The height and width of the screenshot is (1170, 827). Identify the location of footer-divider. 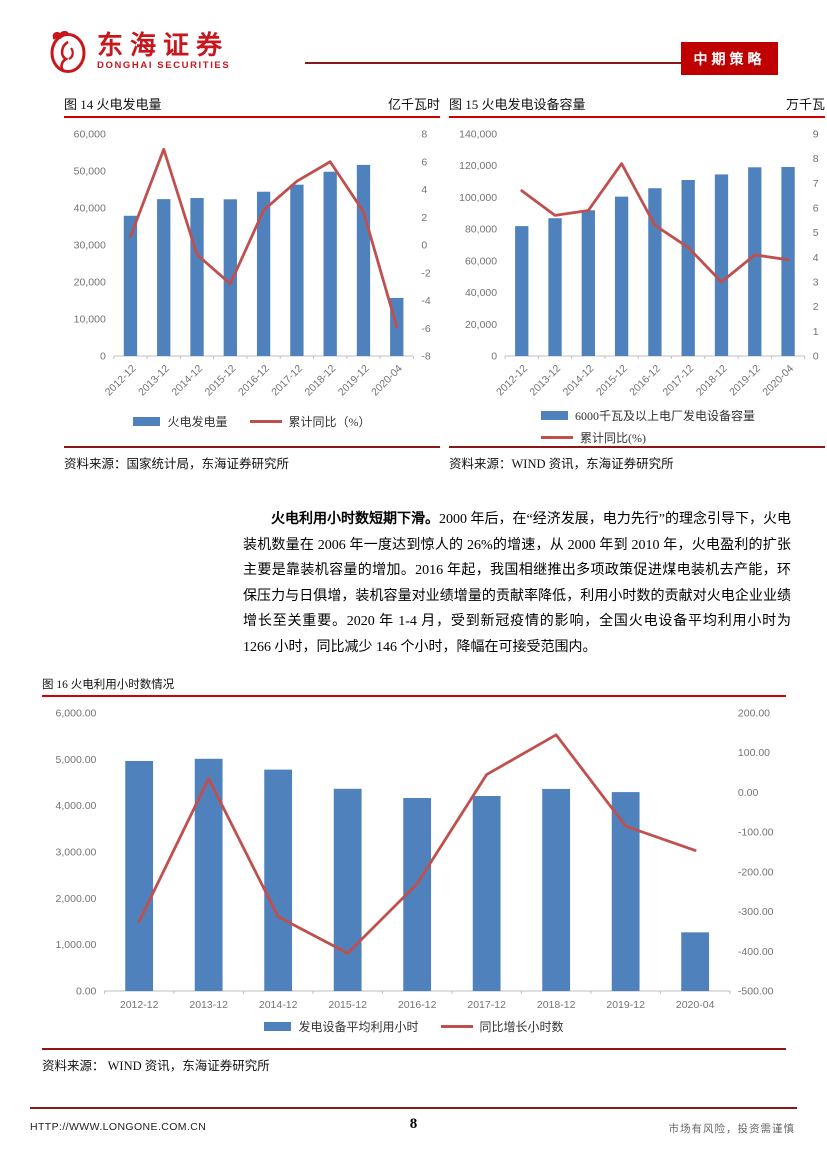
(413, 1108).